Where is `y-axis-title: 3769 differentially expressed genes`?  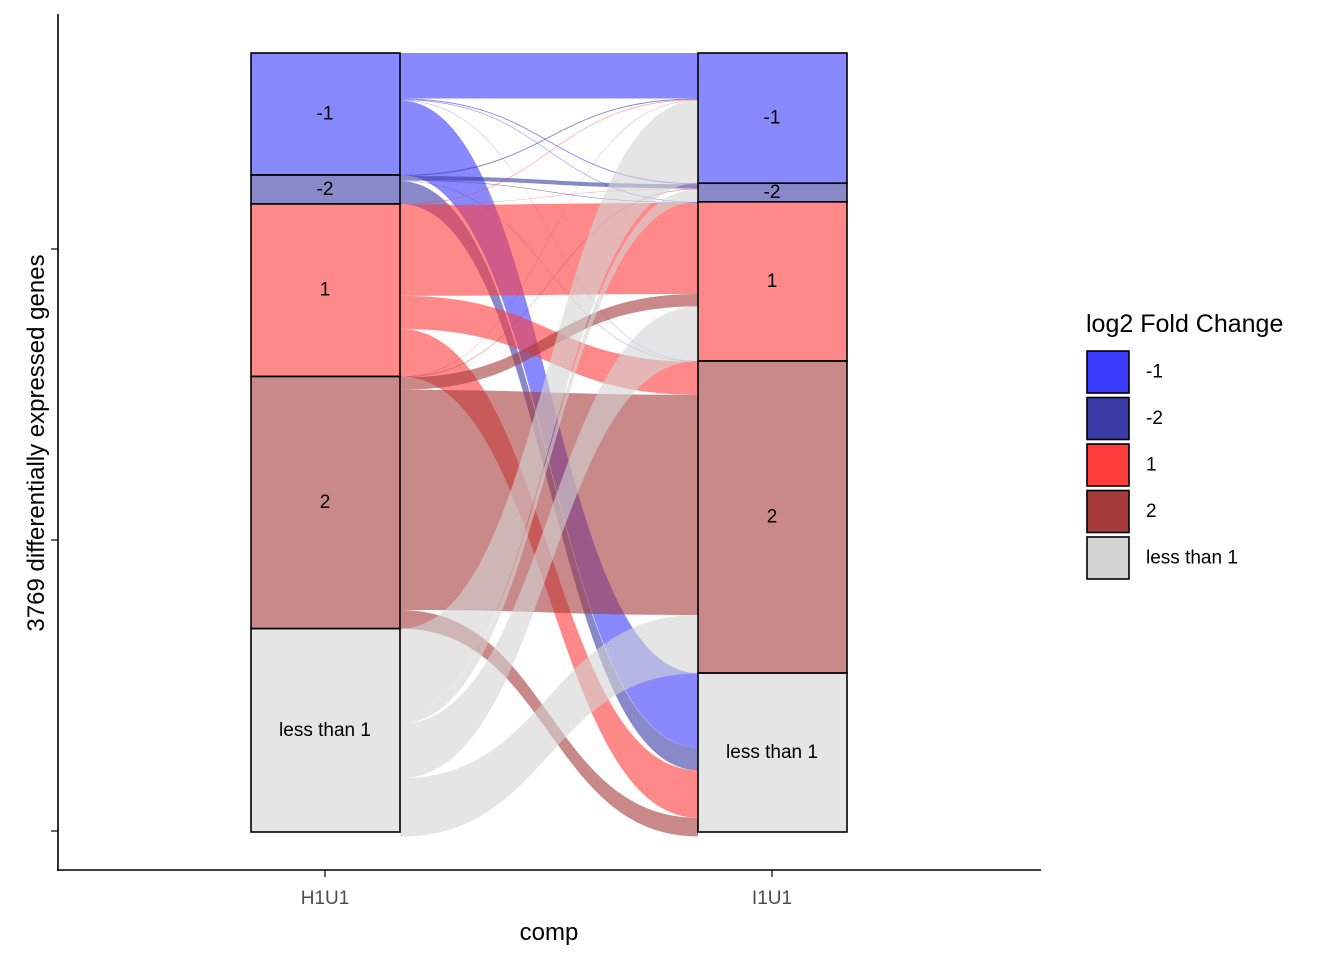 y-axis-title: 3769 differentially expressed genes is located at coordinates (36, 442).